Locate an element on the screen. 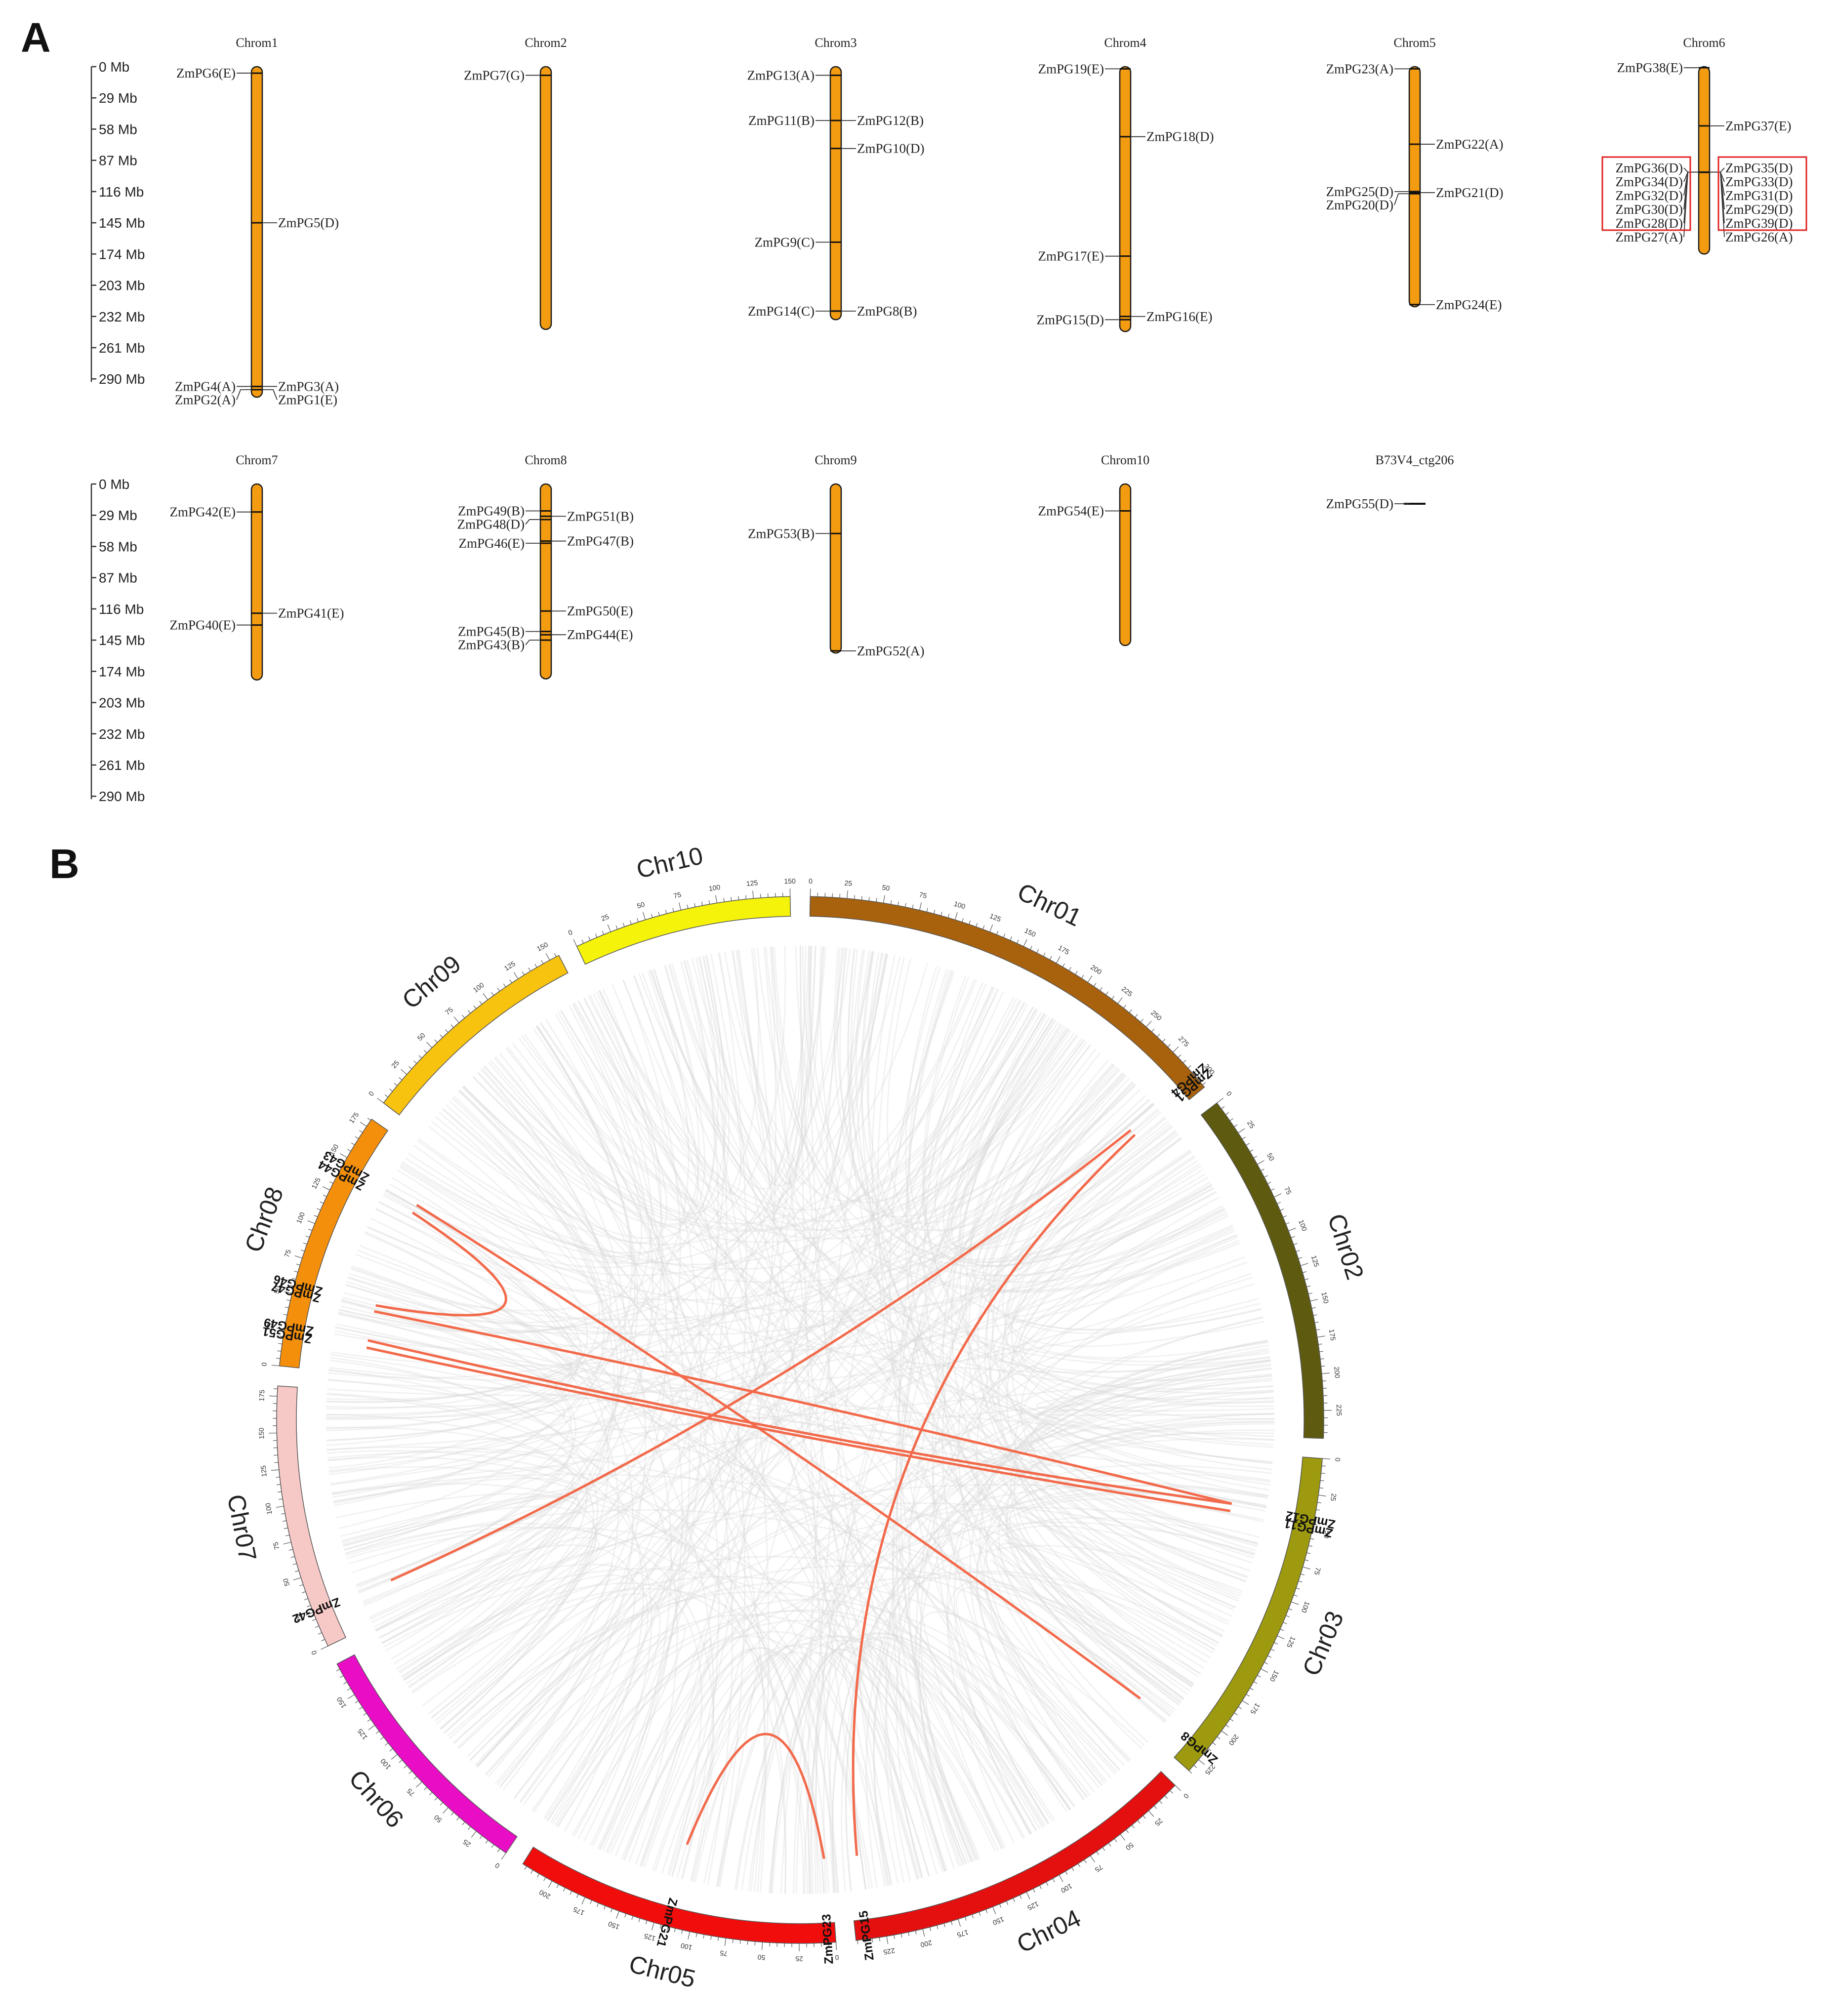 The height and width of the screenshot is (2016, 1837). arc-tick-label: 50 is located at coordinates (438, 1819).